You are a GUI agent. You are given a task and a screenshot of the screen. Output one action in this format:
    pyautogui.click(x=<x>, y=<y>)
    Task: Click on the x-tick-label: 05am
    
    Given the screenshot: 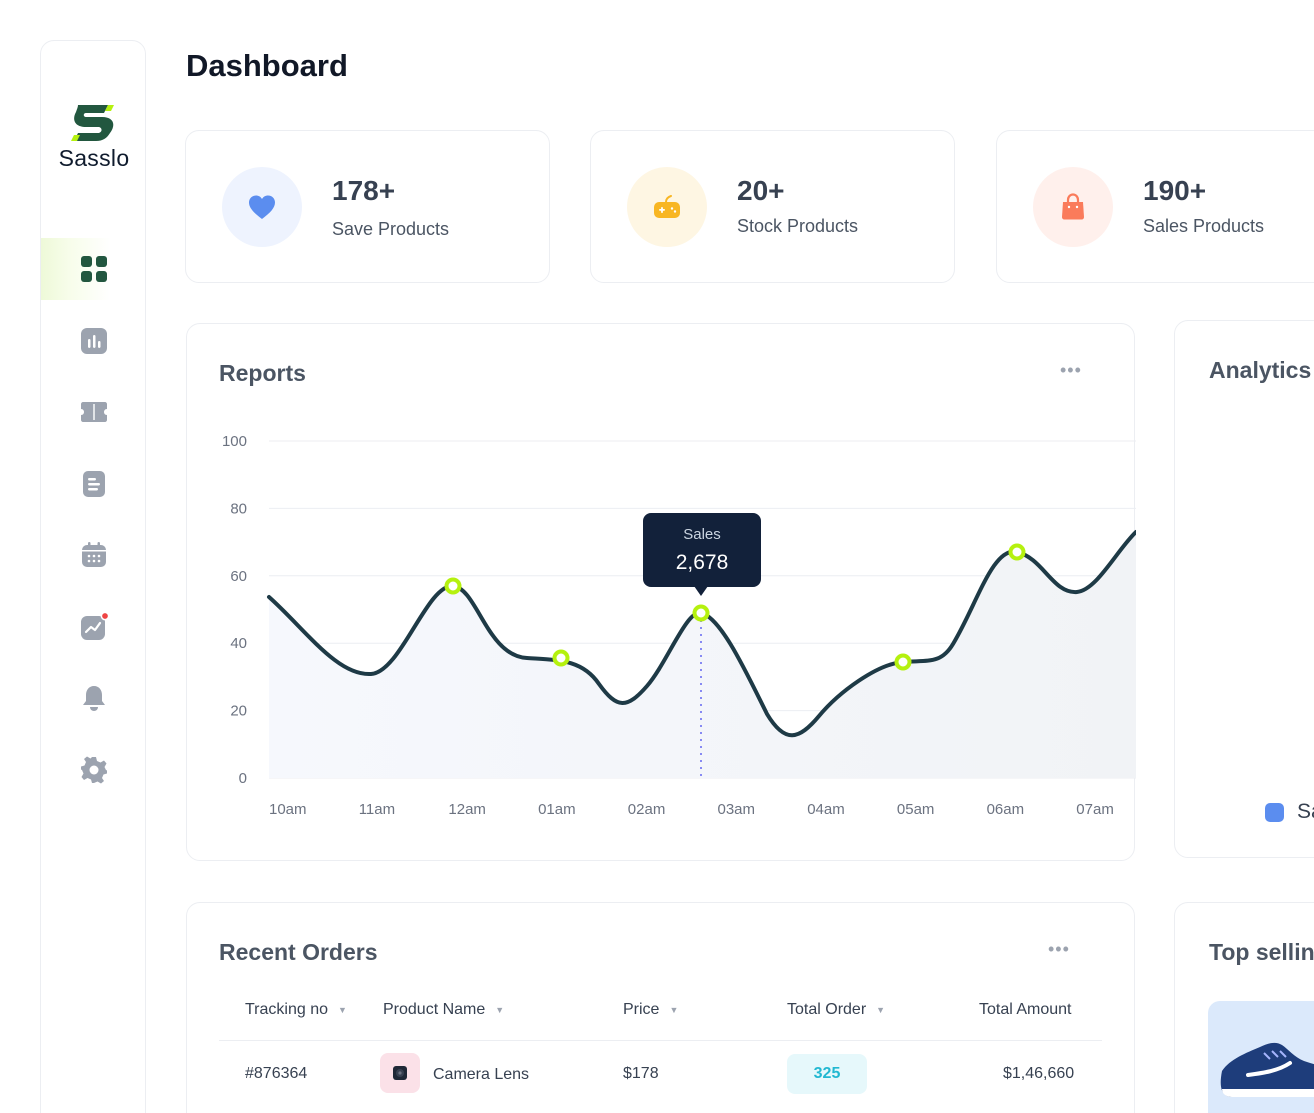 What is the action you would take?
    pyautogui.click(x=916, y=809)
    